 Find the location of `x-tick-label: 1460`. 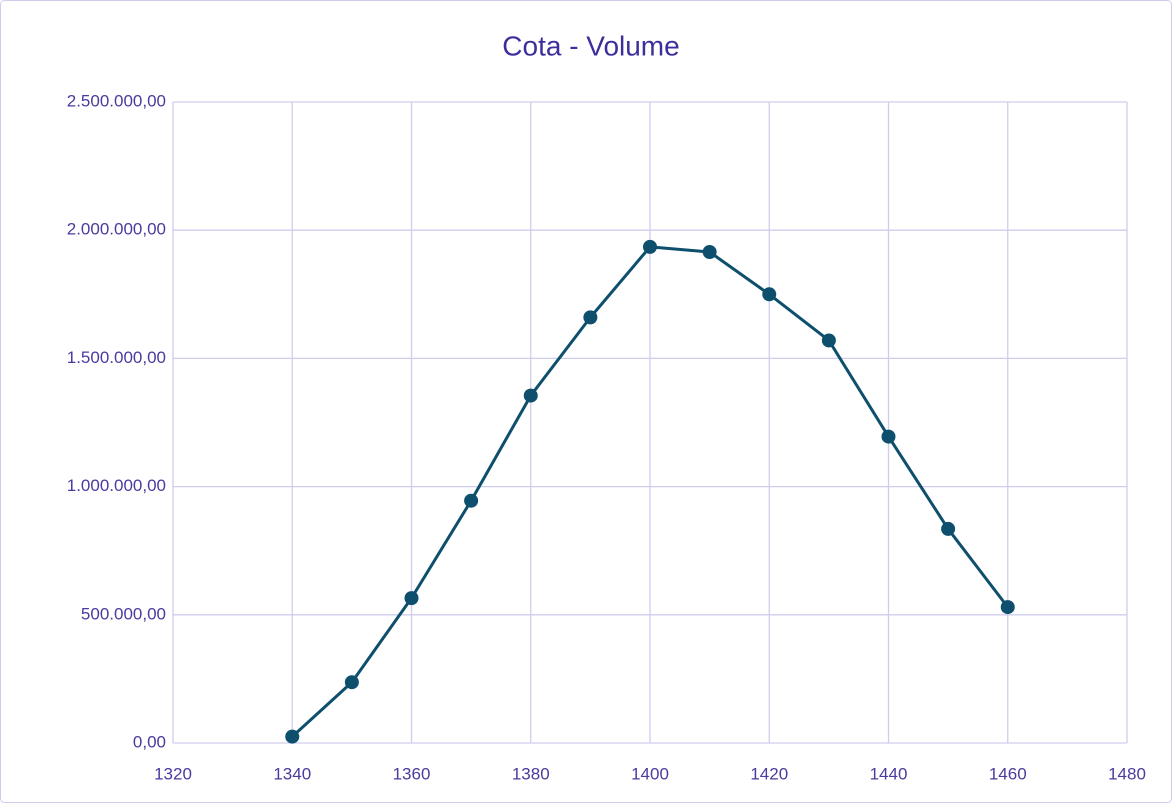

x-tick-label: 1460 is located at coordinates (1008, 773).